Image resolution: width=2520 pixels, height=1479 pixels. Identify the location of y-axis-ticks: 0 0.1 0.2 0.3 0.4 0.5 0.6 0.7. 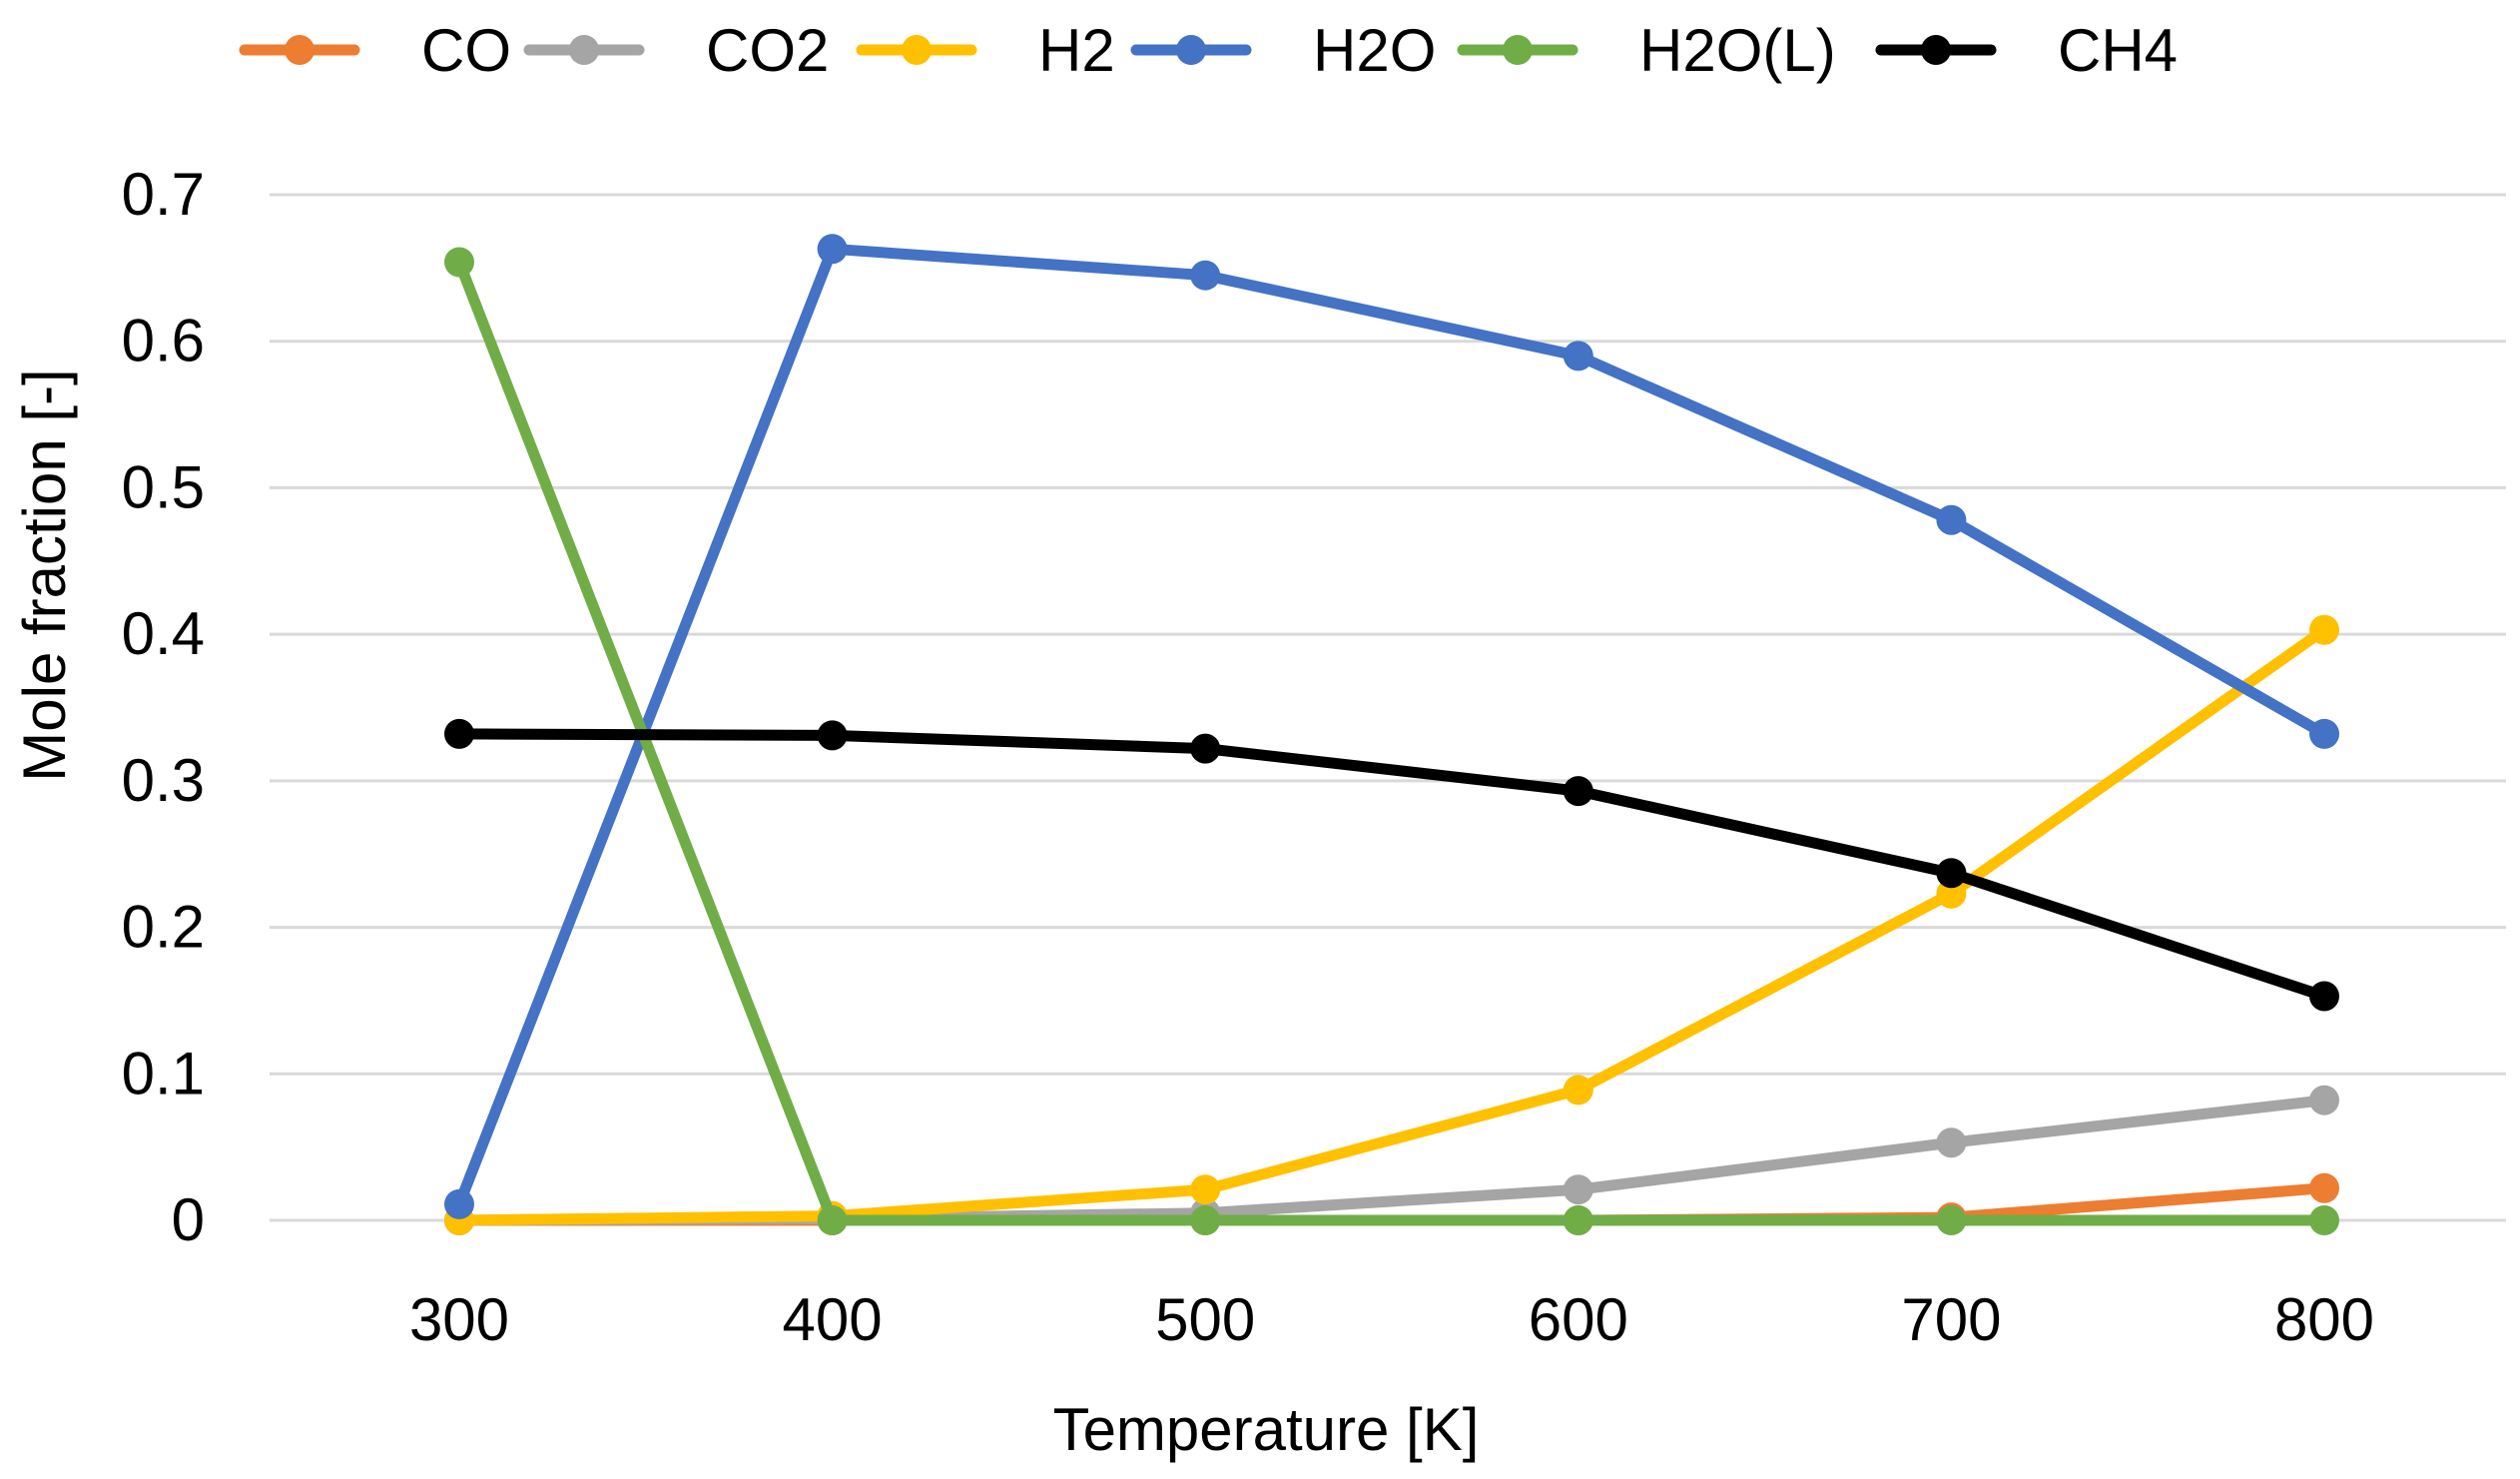
(163, 707).